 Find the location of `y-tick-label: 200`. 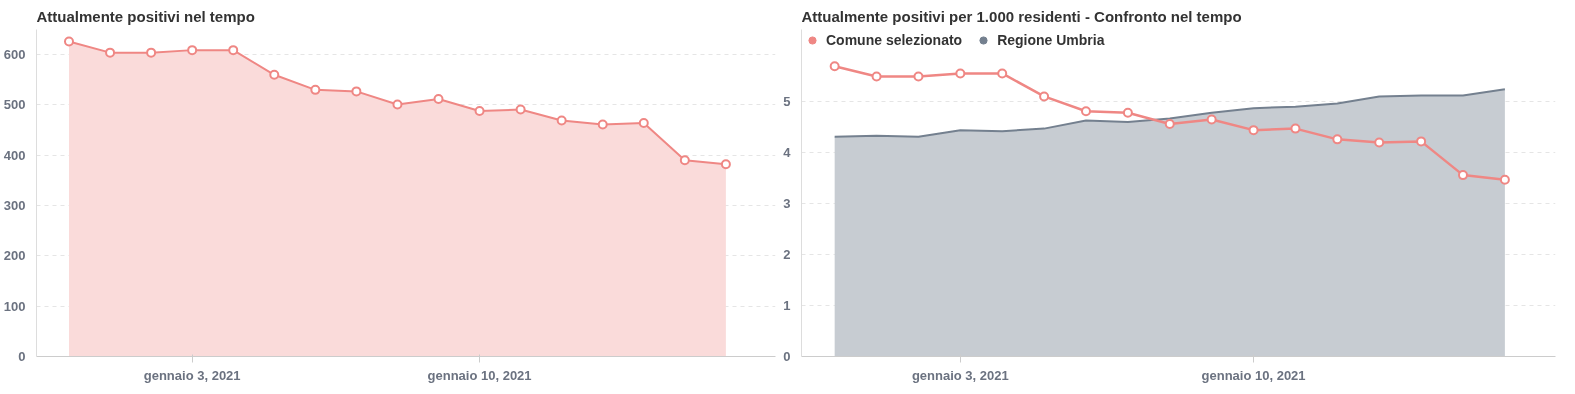

y-tick-label: 200 is located at coordinates (14, 256).